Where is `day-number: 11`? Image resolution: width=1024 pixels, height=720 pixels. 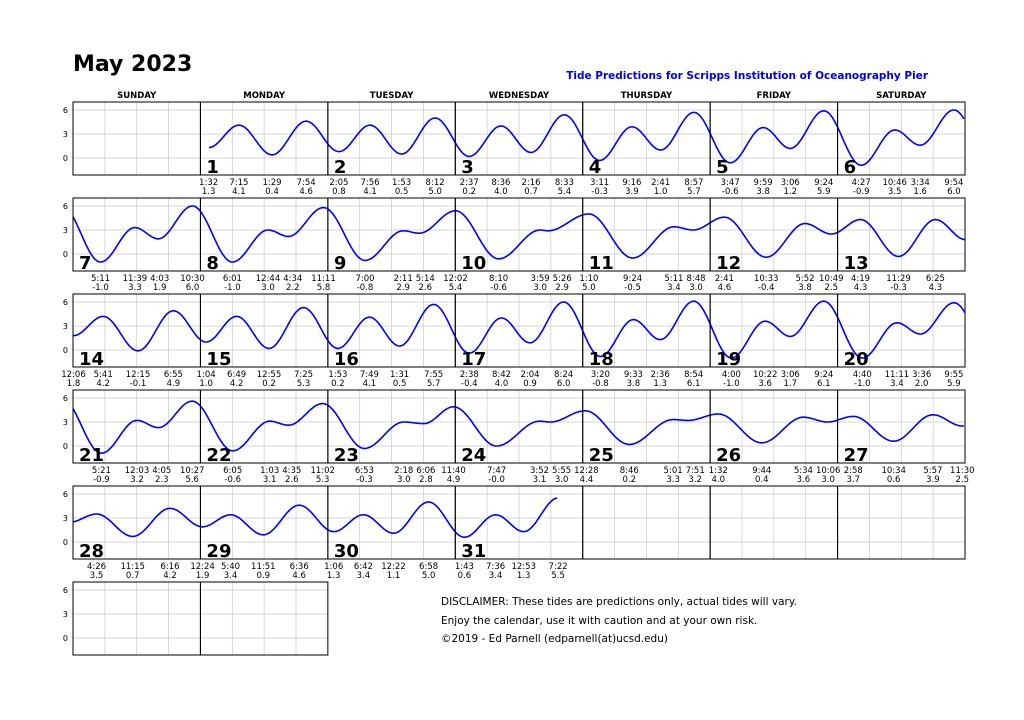
day-number: 11 is located at coordinates (601, 263).